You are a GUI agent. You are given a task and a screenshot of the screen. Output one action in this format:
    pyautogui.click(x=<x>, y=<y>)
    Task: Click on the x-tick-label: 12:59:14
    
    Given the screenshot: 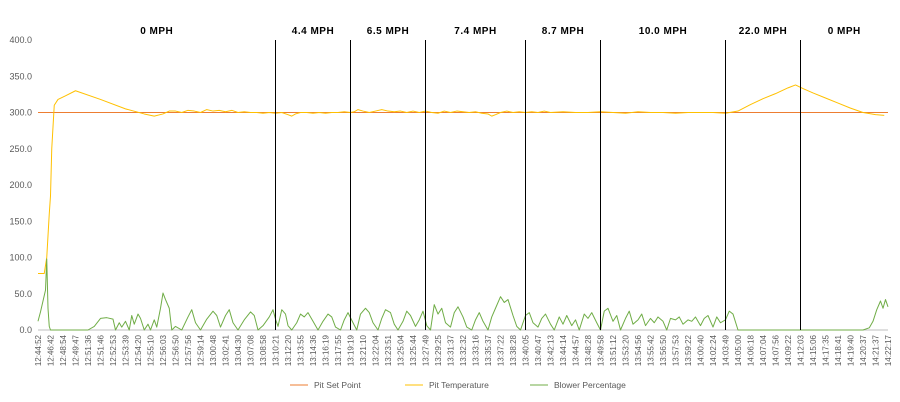 What is the action you would take?
    pyautogui.click(x=201, y=350)
    